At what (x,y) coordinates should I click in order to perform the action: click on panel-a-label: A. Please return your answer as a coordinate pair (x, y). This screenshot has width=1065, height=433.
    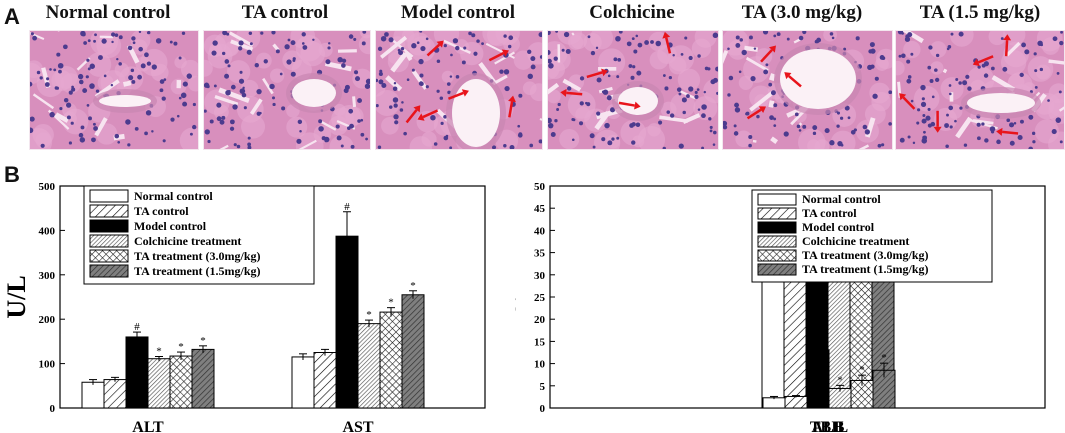
    Looking at the image, I should click on (12, 16).